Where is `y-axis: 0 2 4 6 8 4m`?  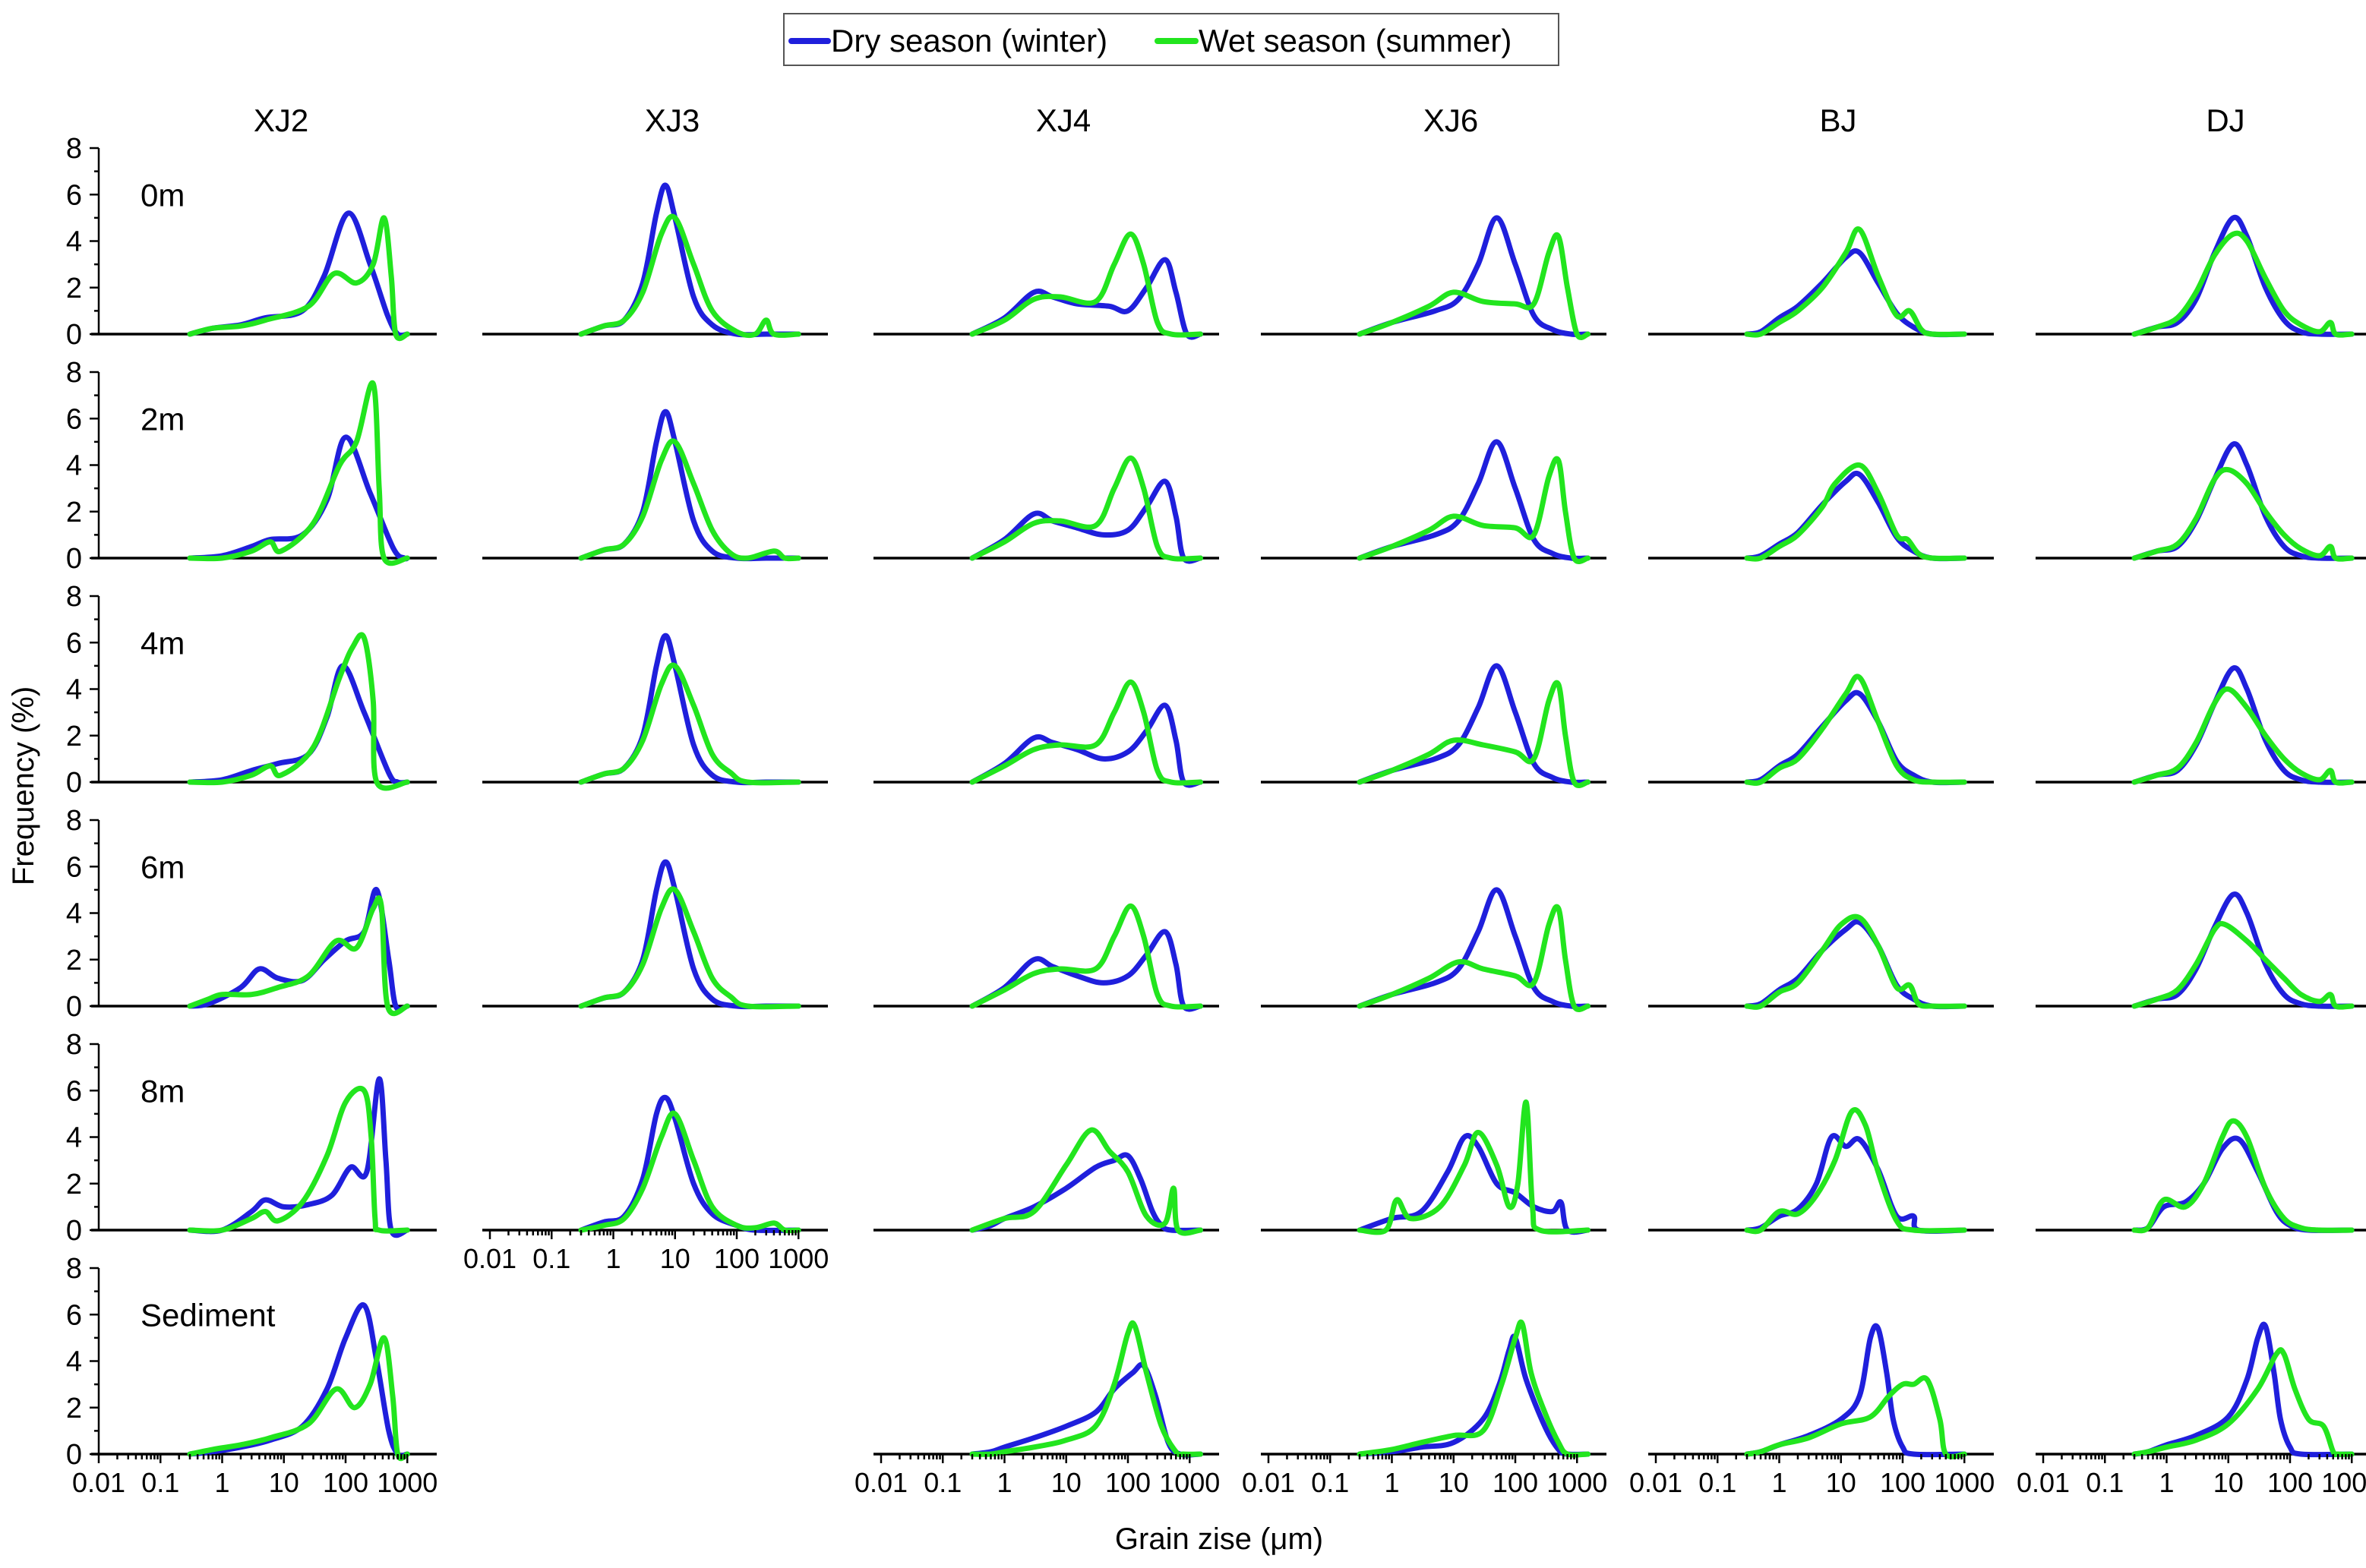
y-axis: 0 2 4 6 8 4m is located at coordinates (125, 690).